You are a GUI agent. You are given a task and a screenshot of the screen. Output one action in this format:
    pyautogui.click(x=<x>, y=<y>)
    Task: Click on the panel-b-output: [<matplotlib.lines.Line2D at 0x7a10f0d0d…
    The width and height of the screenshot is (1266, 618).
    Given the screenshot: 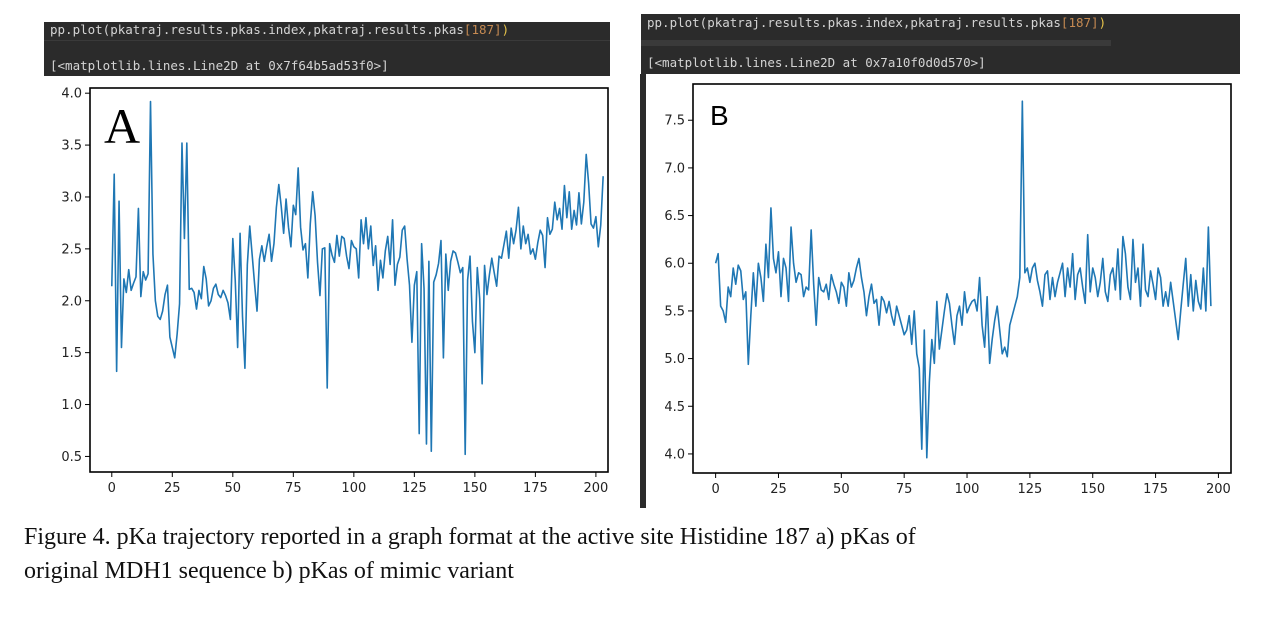 What is the action you would take?
    pyautogui.click(x=816, y=62)
    